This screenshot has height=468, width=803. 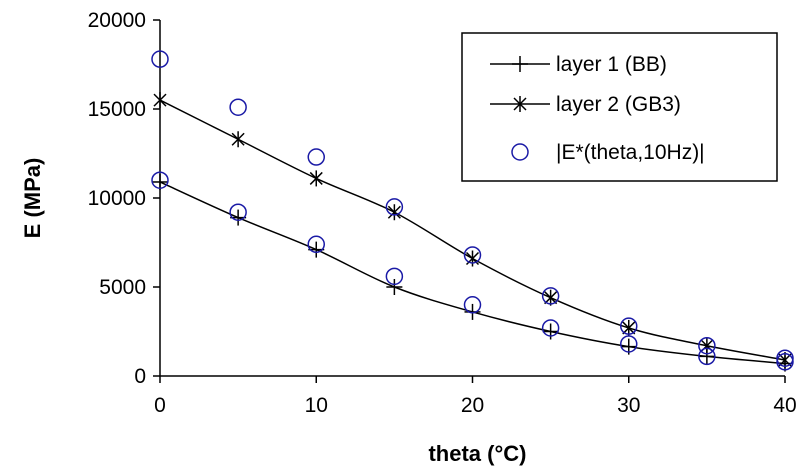 I want to click on y-tick-label: 20000, so click(x=117, y=20).